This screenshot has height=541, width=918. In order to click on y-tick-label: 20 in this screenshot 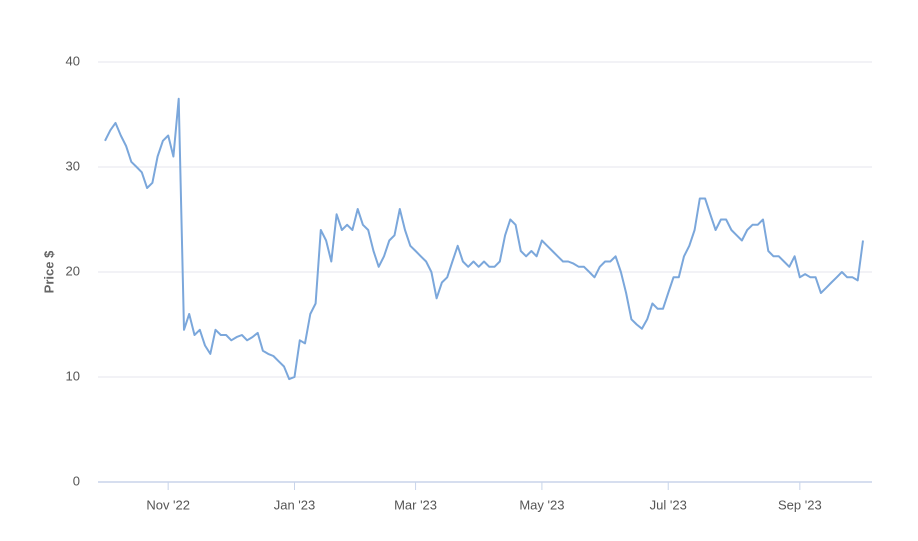, I will do `click(73, 270)`.